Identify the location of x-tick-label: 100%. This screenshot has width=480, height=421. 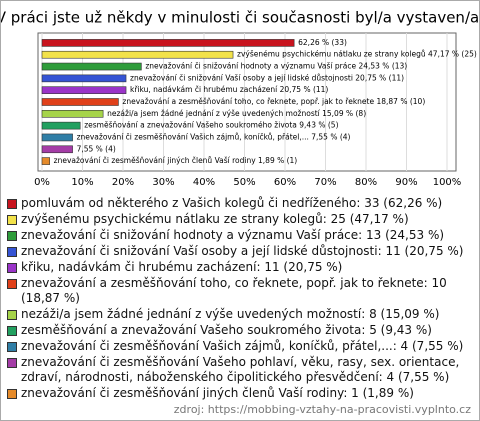
(447, 182).